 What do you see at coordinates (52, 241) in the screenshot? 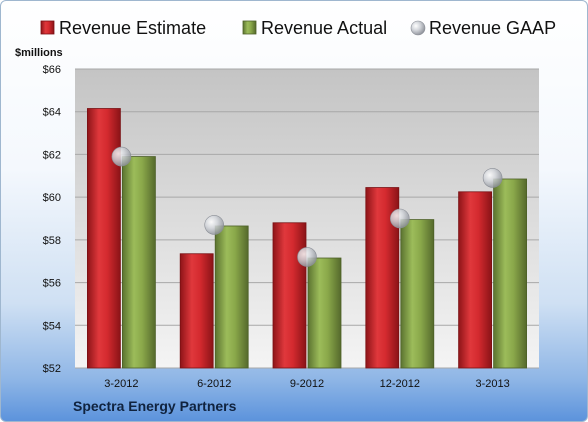
I see `y-tick-label: $58` at bounding box center [52, 241].